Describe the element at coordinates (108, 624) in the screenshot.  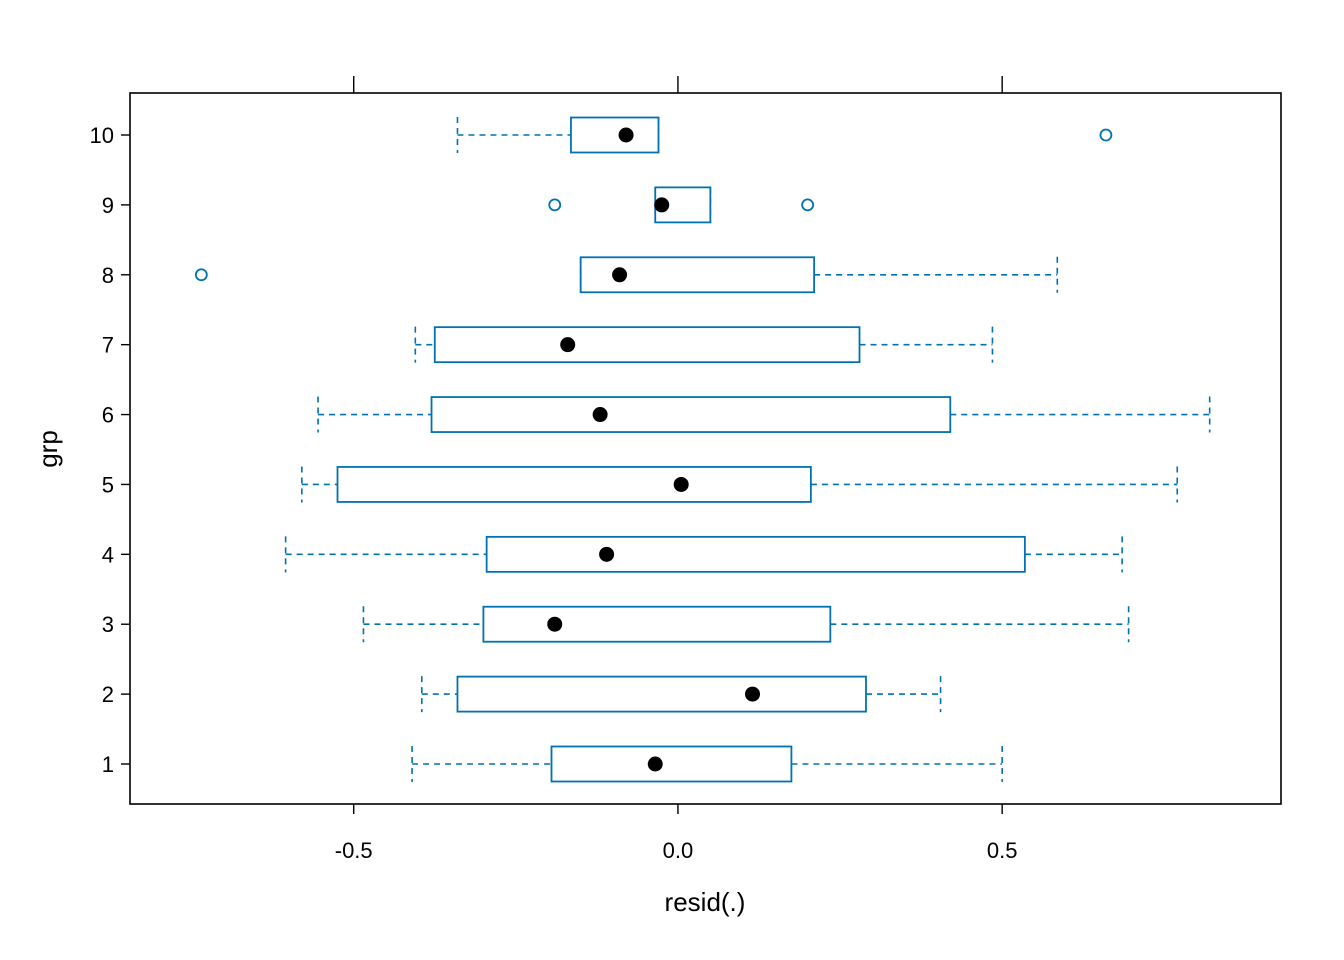
I see `y-tick-label: 3` at that location.